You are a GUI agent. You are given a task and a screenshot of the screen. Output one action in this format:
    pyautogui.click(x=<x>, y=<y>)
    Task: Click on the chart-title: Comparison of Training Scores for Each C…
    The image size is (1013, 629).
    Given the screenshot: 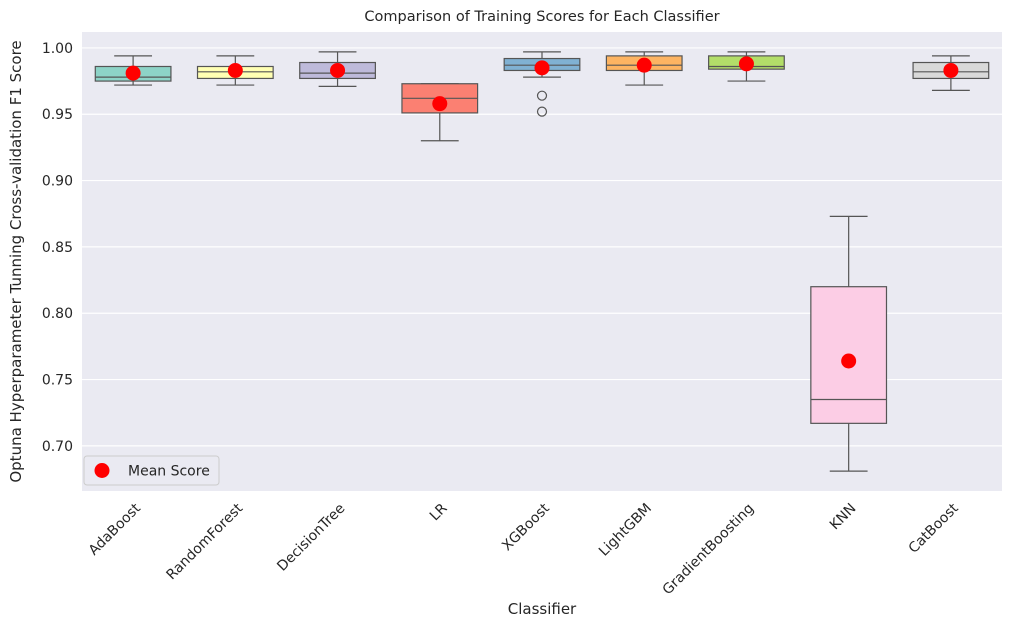 What is the action you would take?
    pyautogui.click(x=541, y=17)
    